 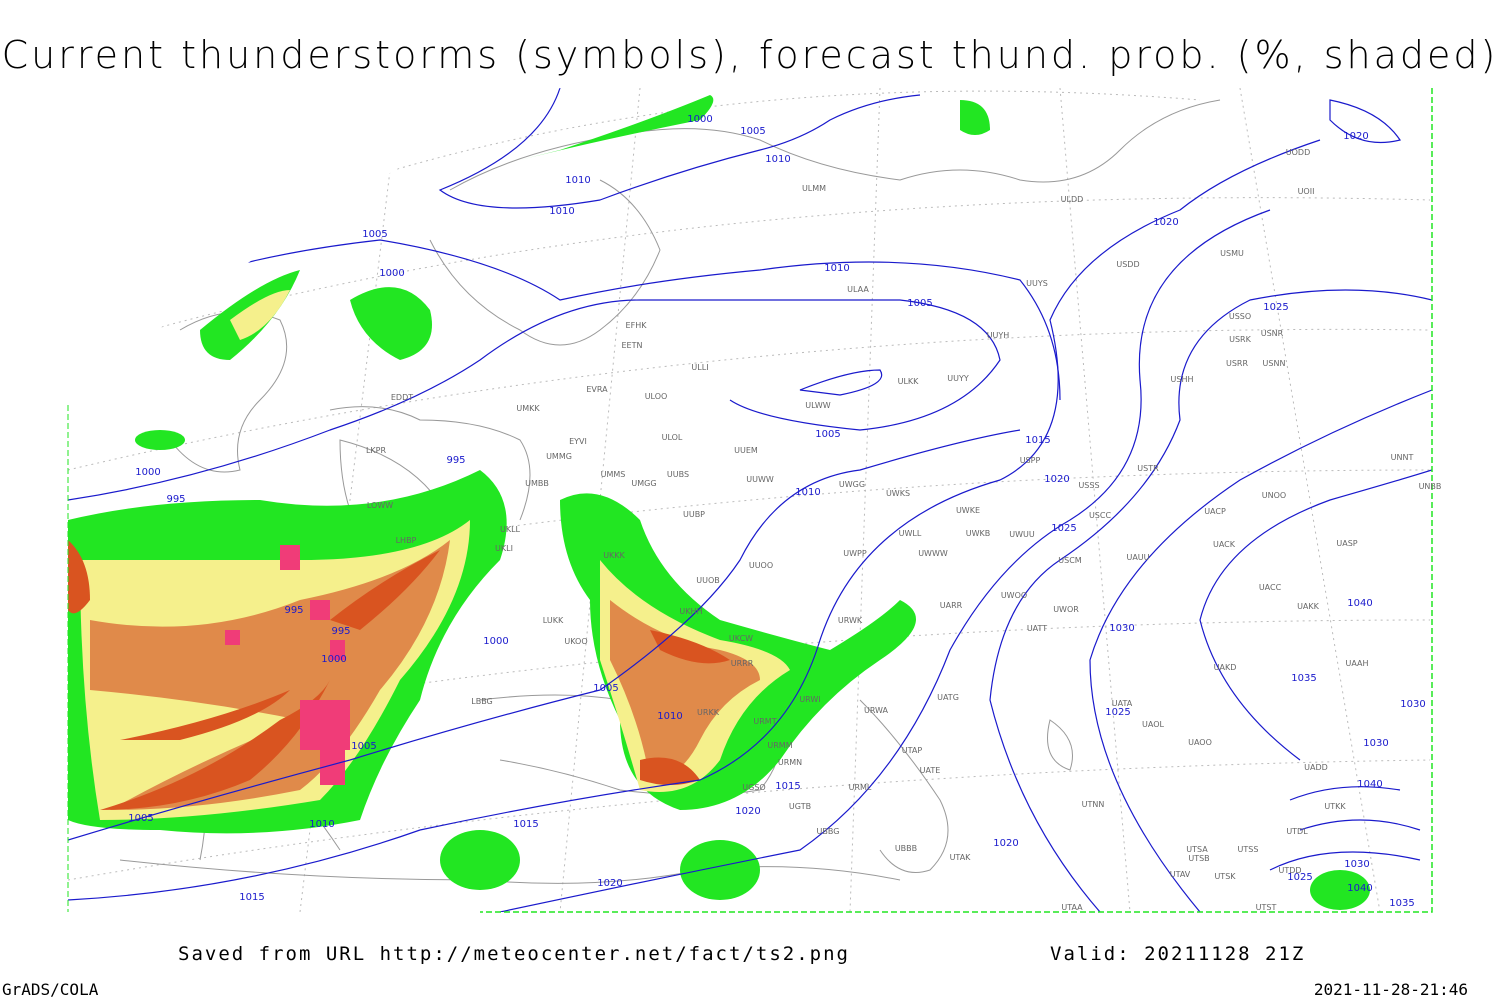 I want to click on station-label: UUYS, so click(x=1037, y=283).